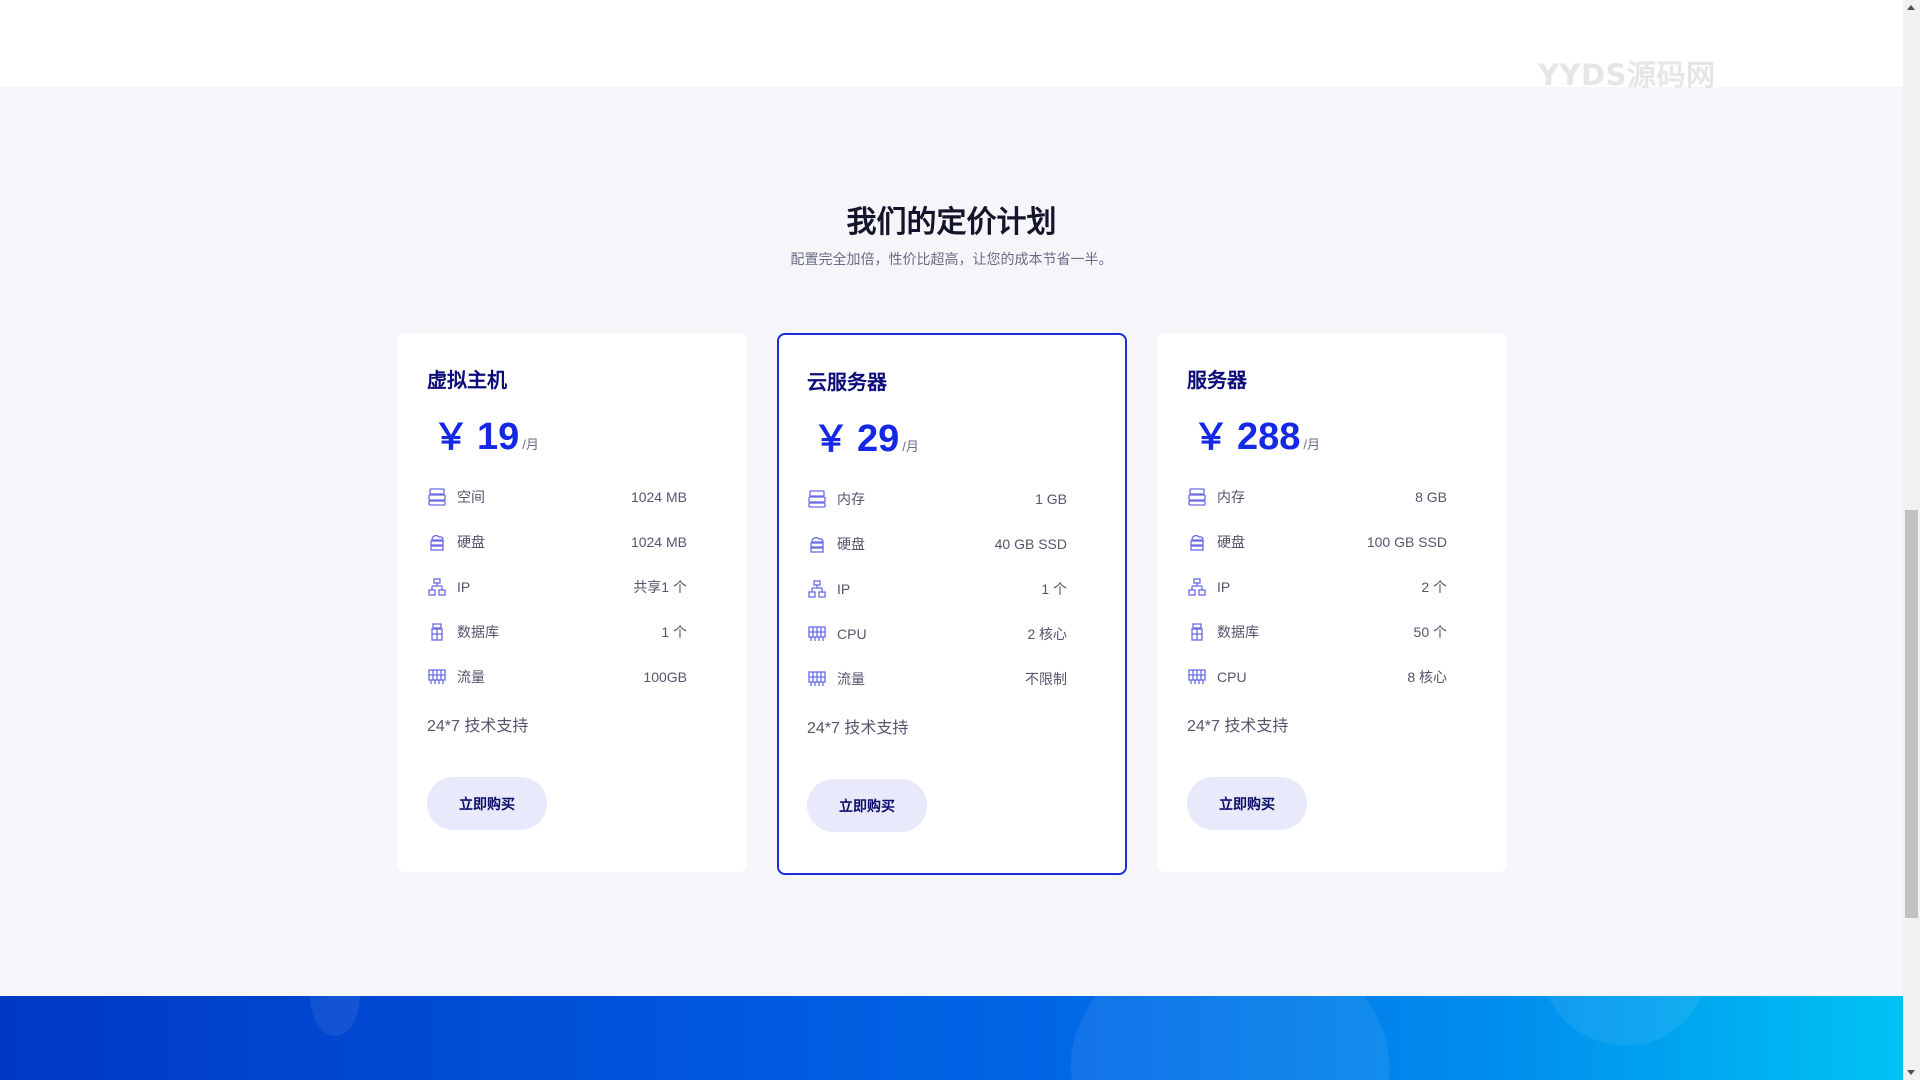 Image resolution: width=1920 pixels, height=1080 pixels. Describe the element at coordinates (1332, 676) in the screenshot. I see `feature-row: CPU 8 核心` at that location.